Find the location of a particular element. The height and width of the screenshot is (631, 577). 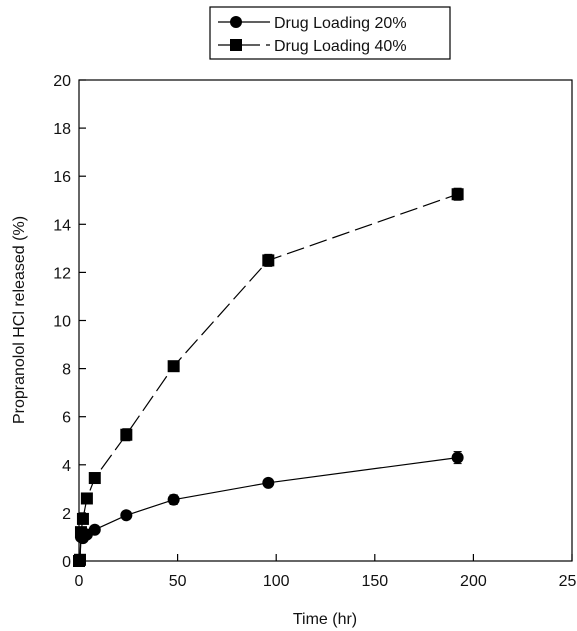

y-tick-label-7: 14 is located at coordinates (62, 225).